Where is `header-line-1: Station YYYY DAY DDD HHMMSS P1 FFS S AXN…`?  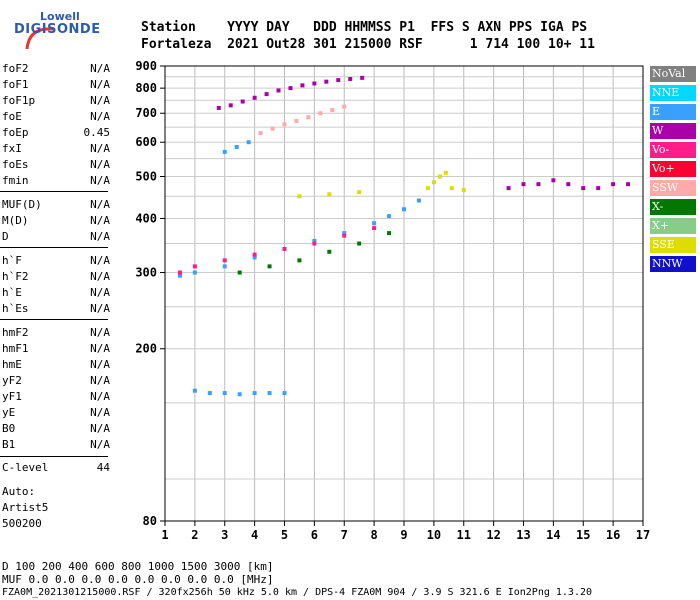
header-line-1: Station YYYY DAY DDD HHMMSS P1 FFS S AXN… is located at coordinates (364, 27).